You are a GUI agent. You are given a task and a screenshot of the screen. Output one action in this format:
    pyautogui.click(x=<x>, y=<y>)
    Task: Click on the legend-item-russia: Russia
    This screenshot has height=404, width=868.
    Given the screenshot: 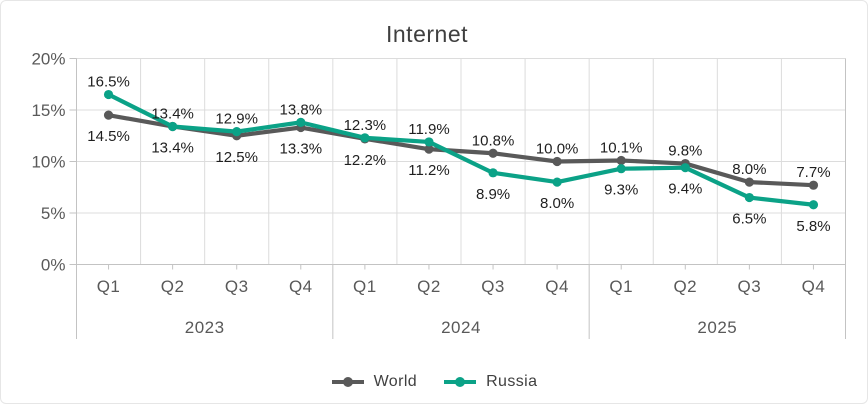 What is the action you would take?
    pyautogui.click(x=490, y=382)
    